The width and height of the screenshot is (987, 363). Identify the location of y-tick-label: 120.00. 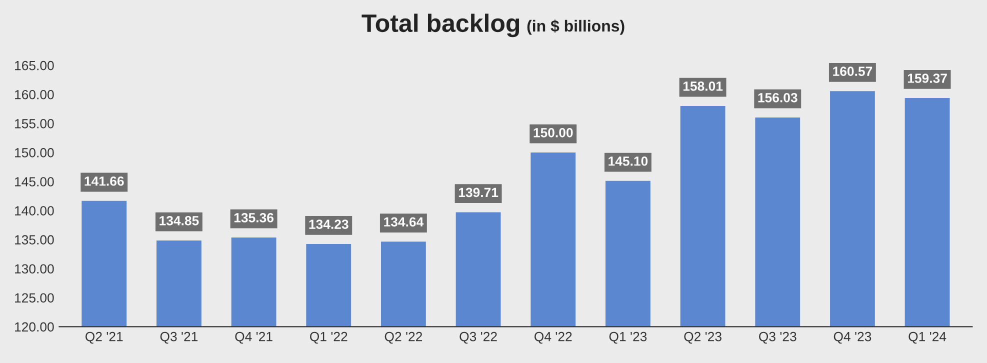
(34, 327).